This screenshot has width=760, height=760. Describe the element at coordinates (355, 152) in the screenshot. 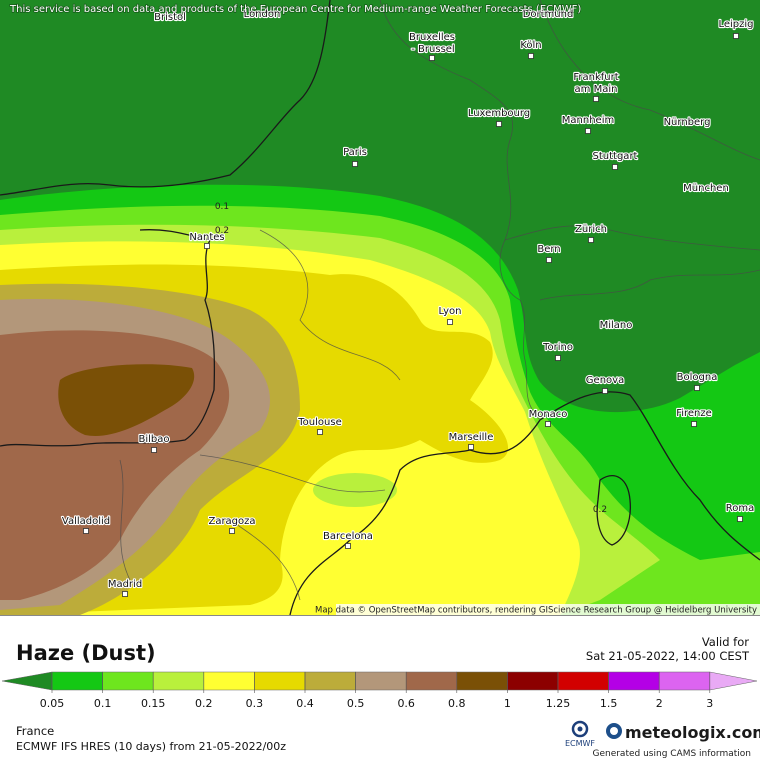

I see `city-label: Paris` at that location.